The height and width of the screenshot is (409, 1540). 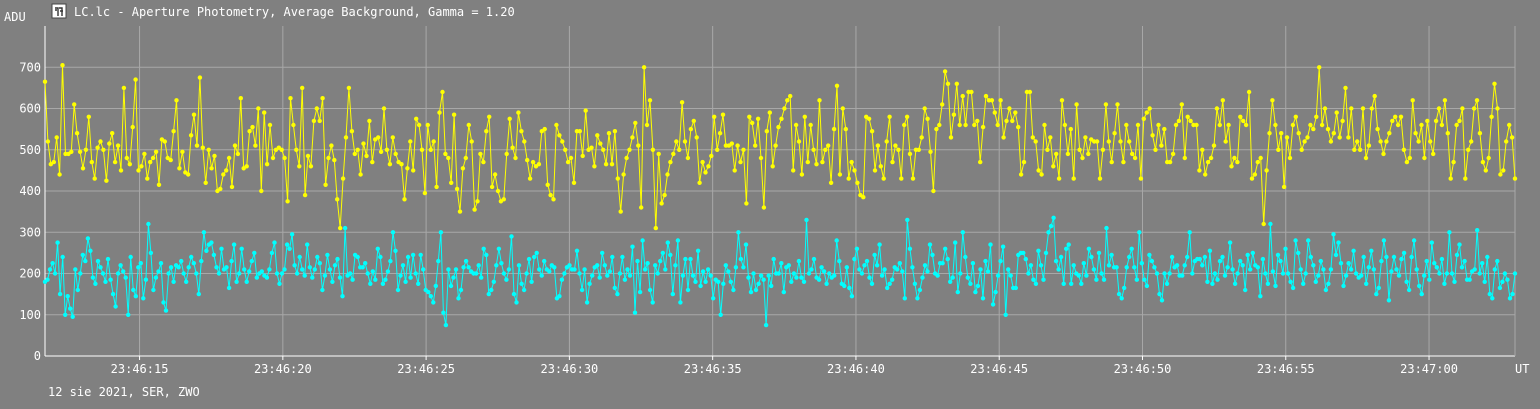 What do you see at coordinates (37, 356) in the screenshot?
I see `y-tick-label: 0` at bounding box center [37, 356].